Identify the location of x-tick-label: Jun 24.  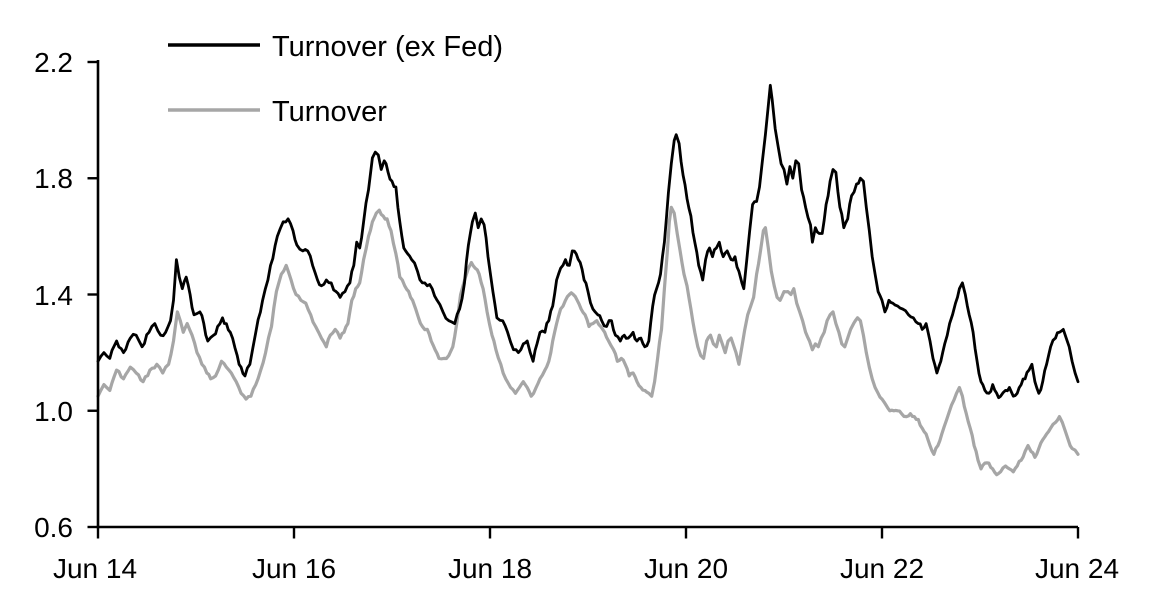
(1077, 568).